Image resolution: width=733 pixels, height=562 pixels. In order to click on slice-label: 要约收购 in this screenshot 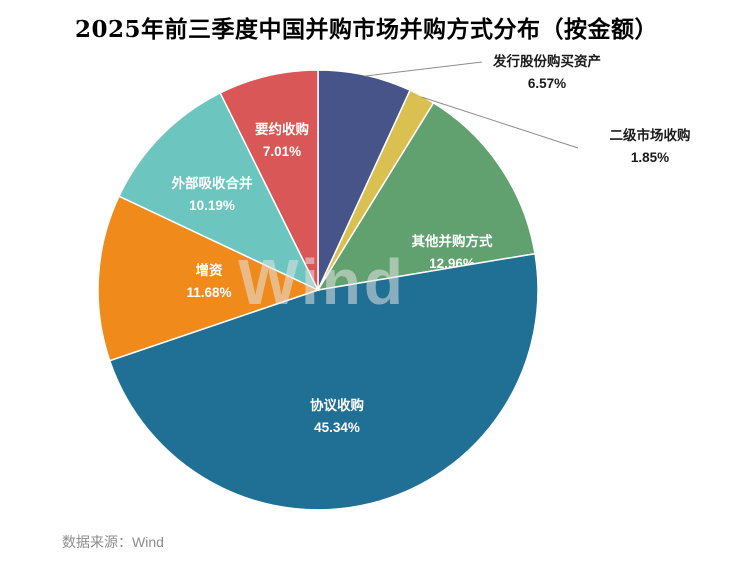, I will do `click(282, 129)`.